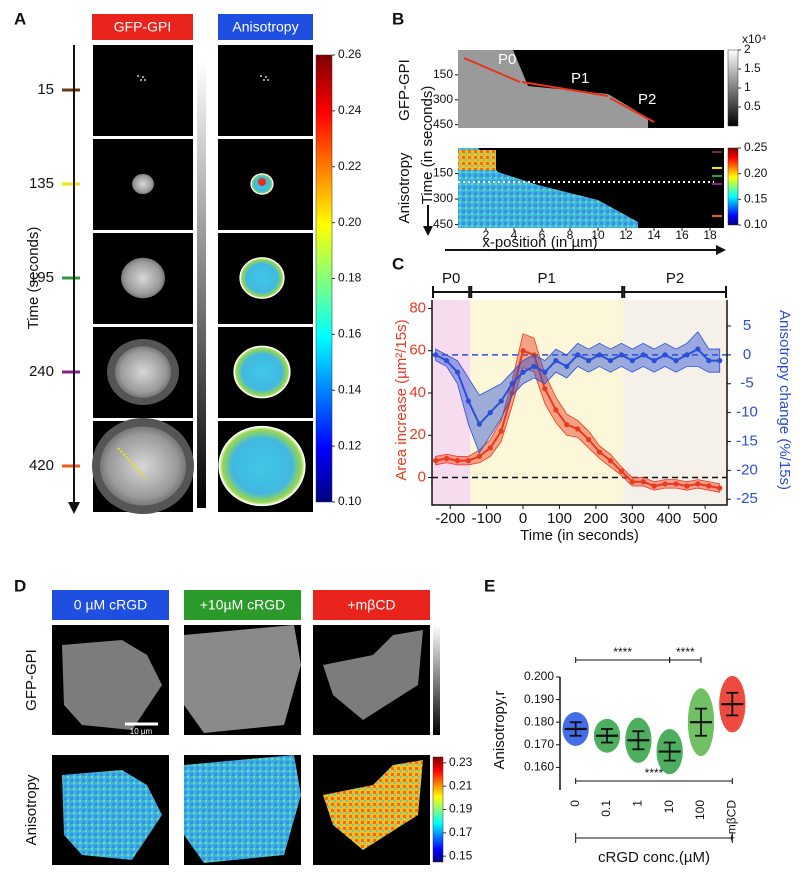 The image size is (800, 884). I want to click on anisotropy-image, so click(265, 90).